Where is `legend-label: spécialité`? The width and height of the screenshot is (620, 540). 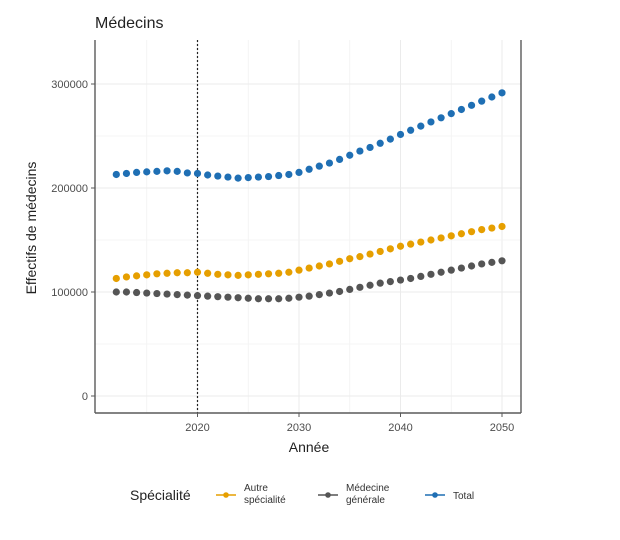
legend-label: spécialité is located at coordinates (265, 500).